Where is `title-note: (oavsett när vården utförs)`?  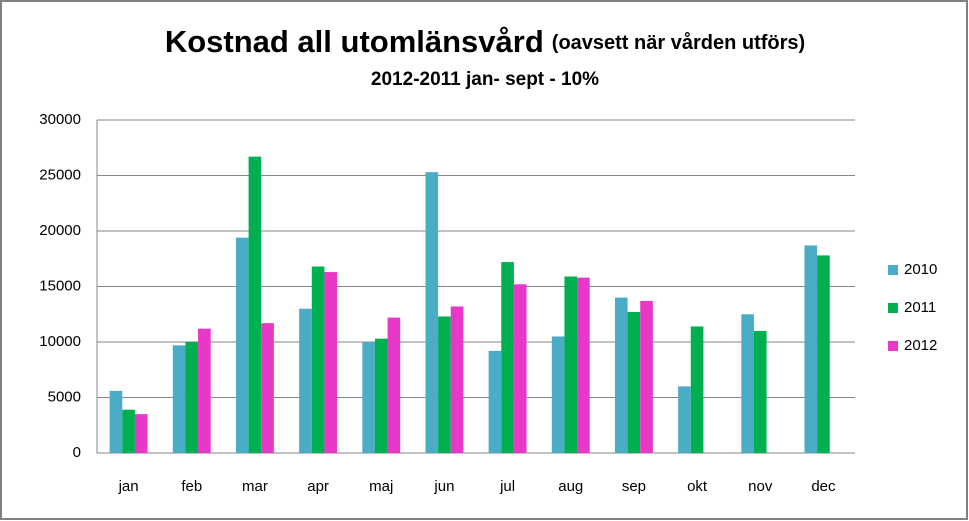 title-note: (oavsett när vården utförs) is located at coordinates (678, 42).